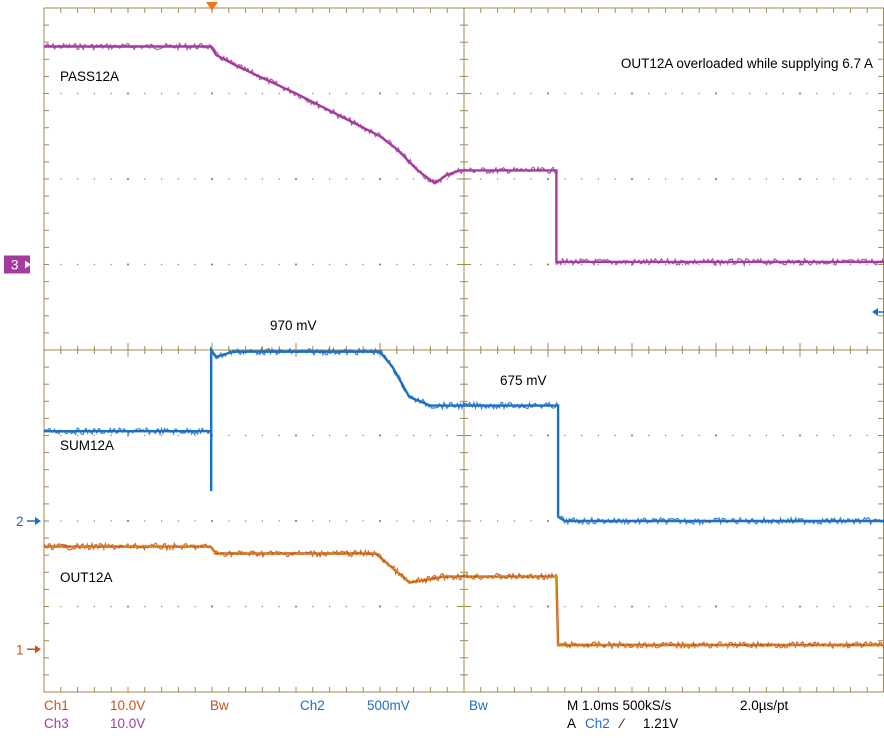  I want to click on ch3-scale: 10.0V, so click(127, 723).